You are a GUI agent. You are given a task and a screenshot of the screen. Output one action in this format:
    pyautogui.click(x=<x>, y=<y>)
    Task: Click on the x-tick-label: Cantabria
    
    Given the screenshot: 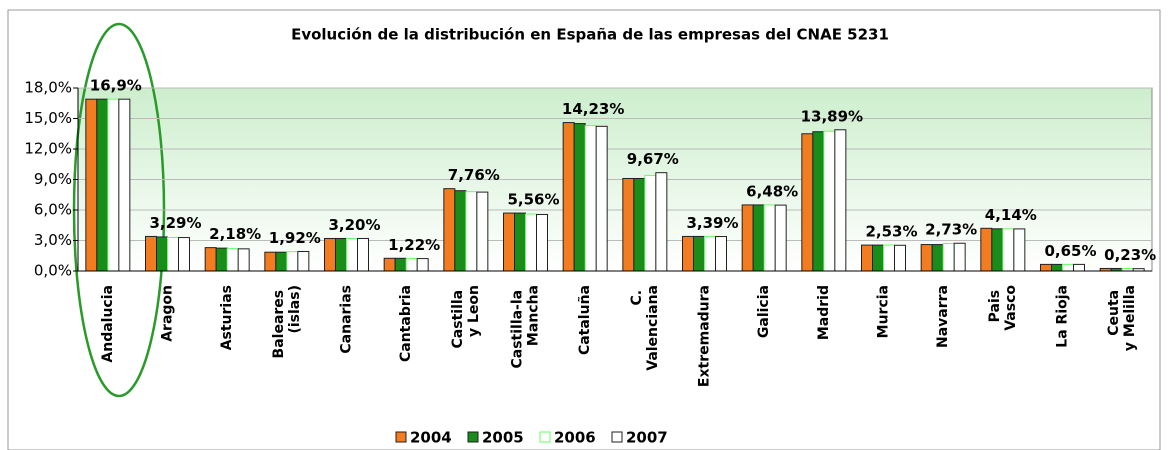 What is the action you would take?
    pyautogui.click(x=406, y=323)
    